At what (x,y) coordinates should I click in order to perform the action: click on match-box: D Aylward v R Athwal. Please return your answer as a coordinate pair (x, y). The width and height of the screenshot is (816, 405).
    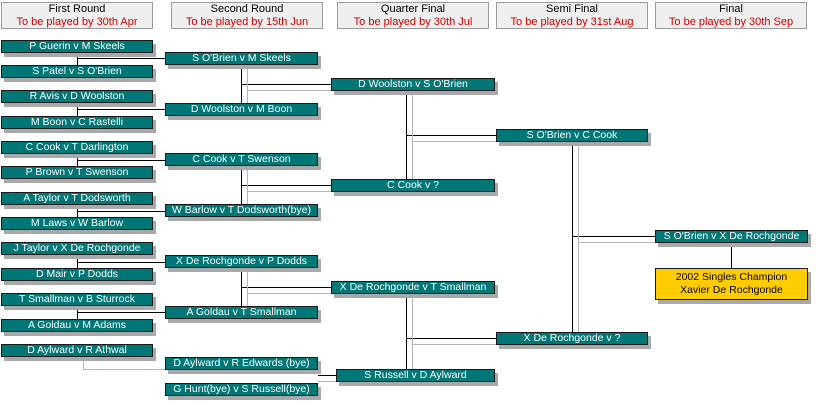
    Looking at the image, I should click on (77, 350).